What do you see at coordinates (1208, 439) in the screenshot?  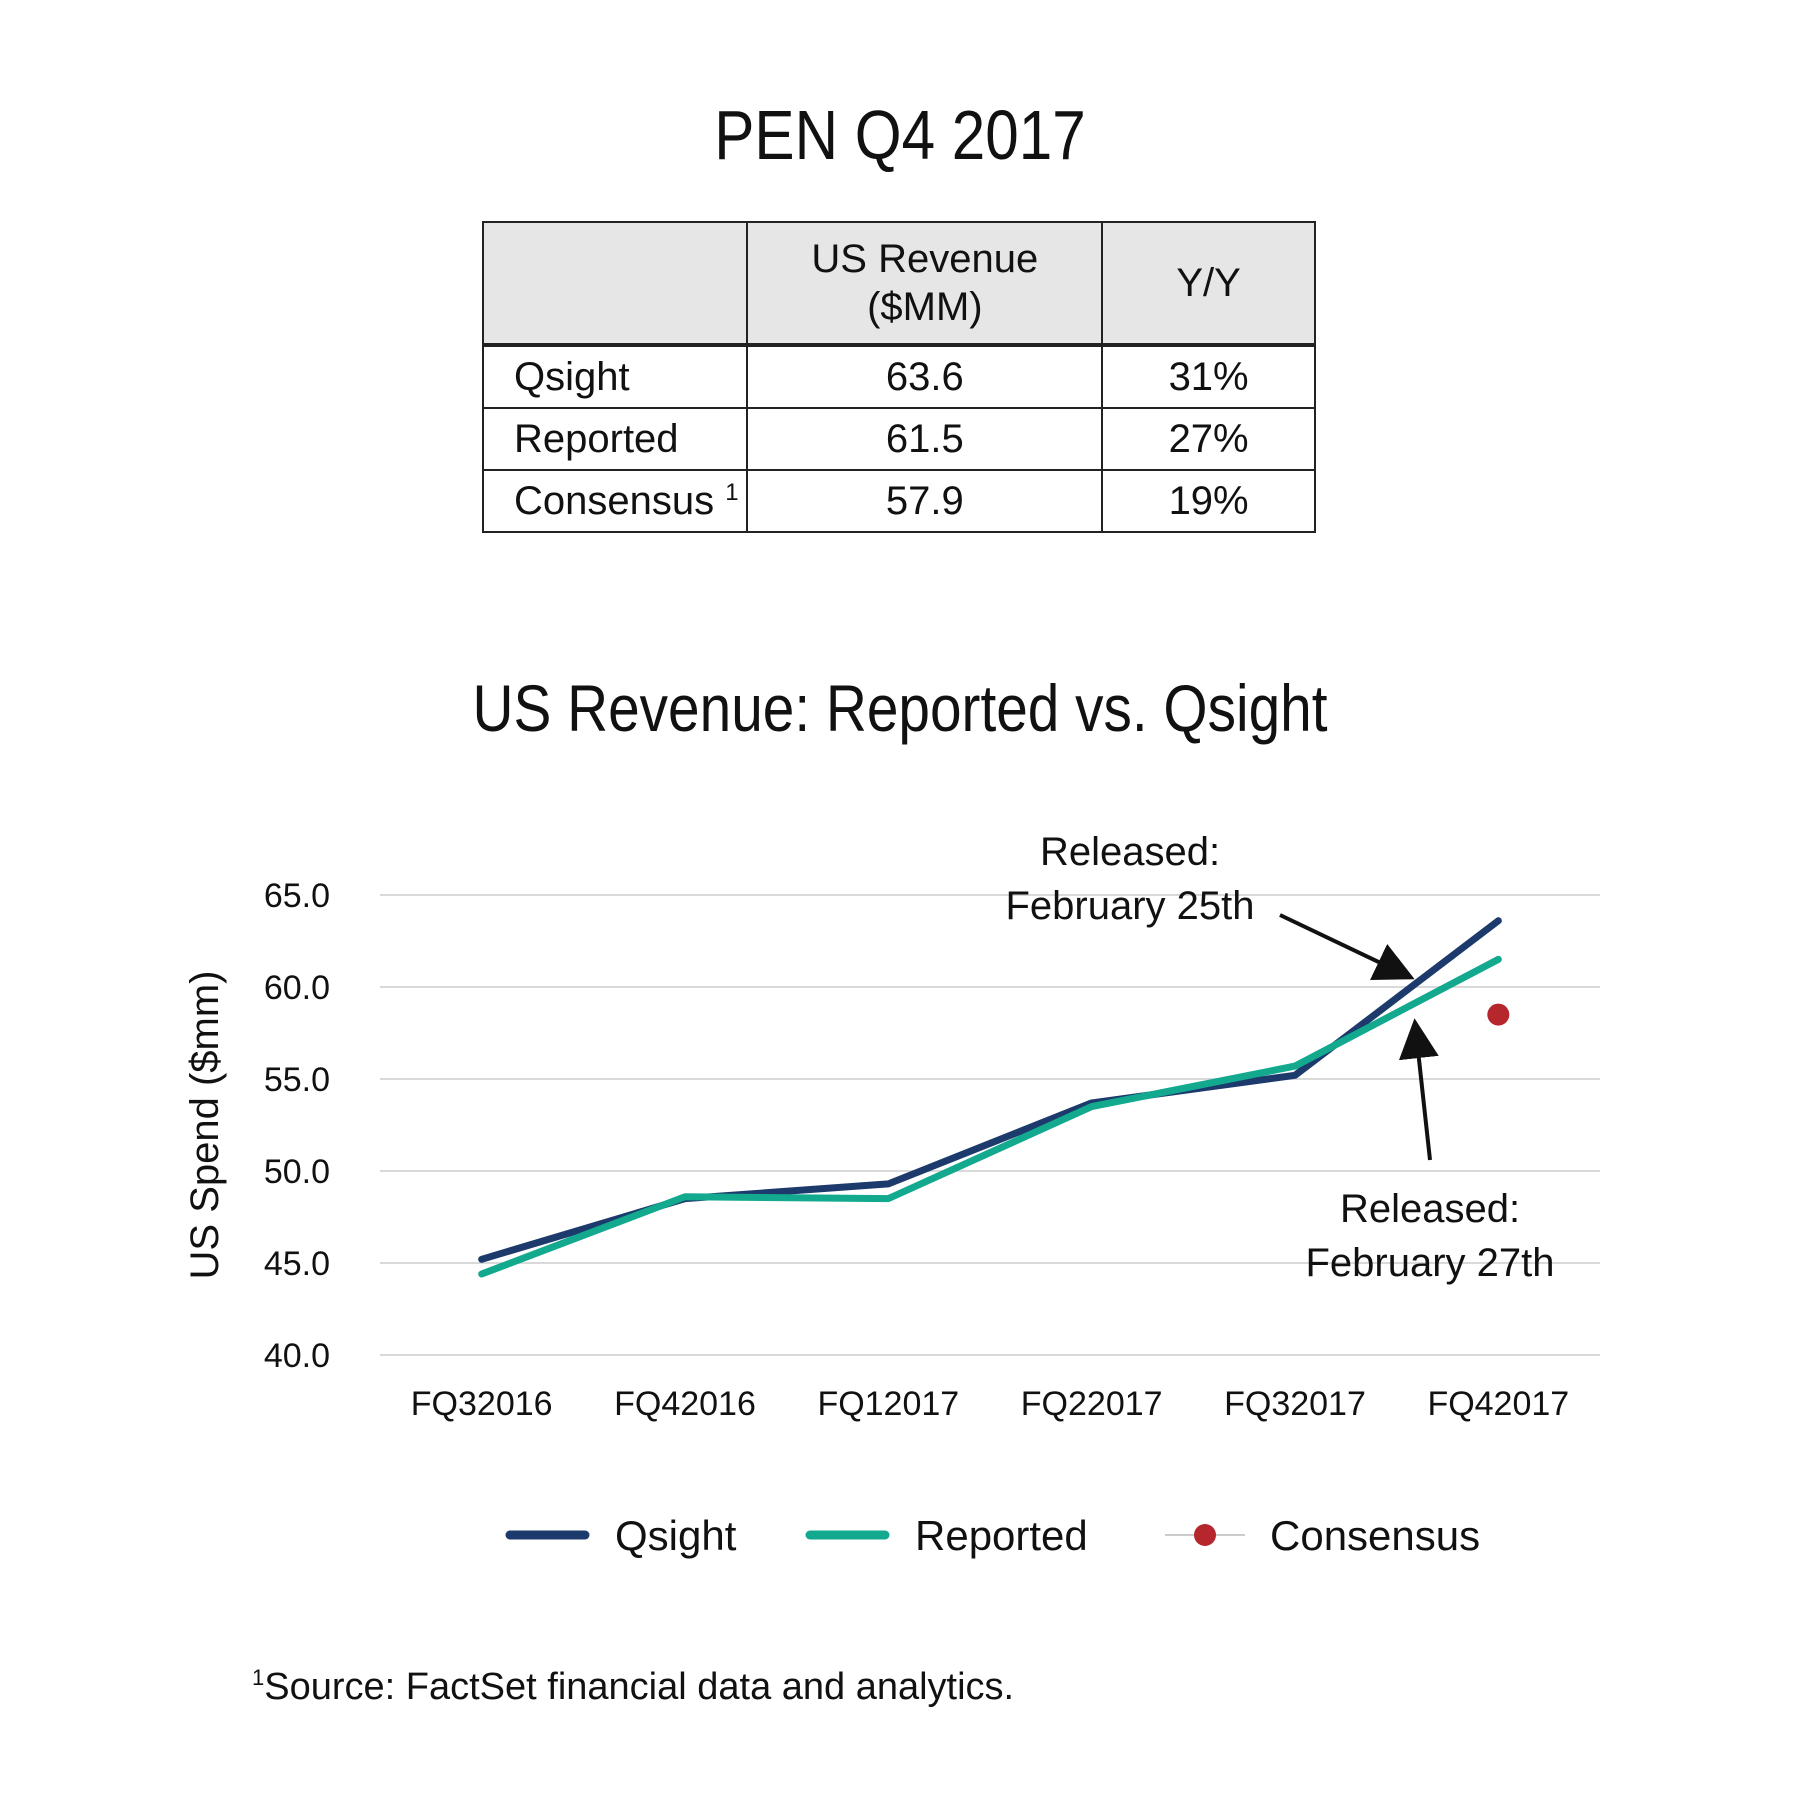 I see `row-yy: 27%` at bounding box center [1208, 439].